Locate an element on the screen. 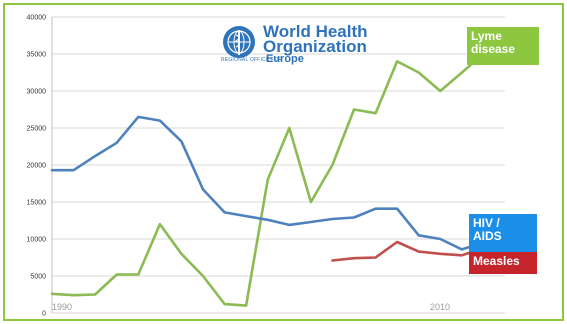 This screenshot has height=324, width=567. y-tick-label: 35000 is located at coordinates (37, 55).